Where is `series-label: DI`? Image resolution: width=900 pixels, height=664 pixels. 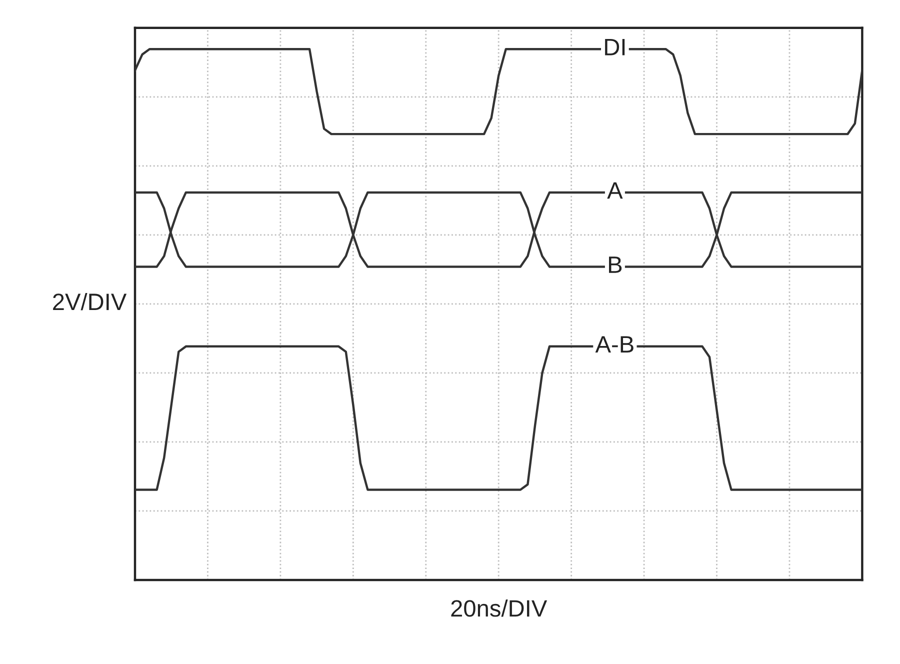 series-label: DI is located at coordinates (615, 47).